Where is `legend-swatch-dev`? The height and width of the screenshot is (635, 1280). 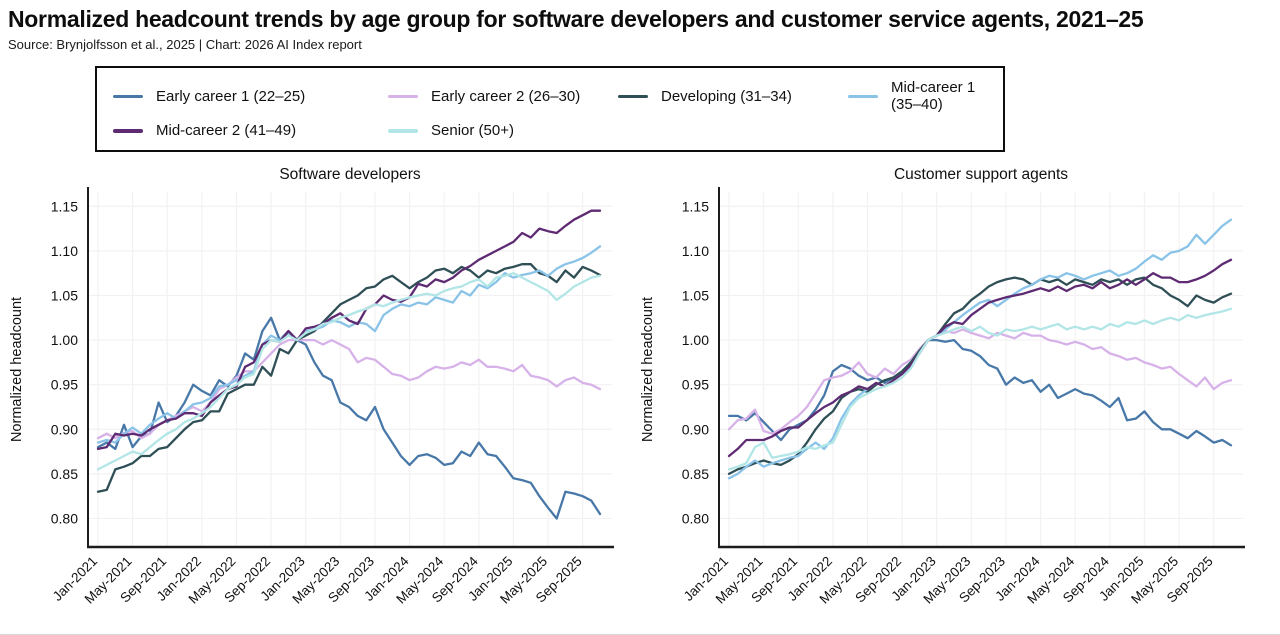
legend-swatch-dev is located at coordinates (633, 96).